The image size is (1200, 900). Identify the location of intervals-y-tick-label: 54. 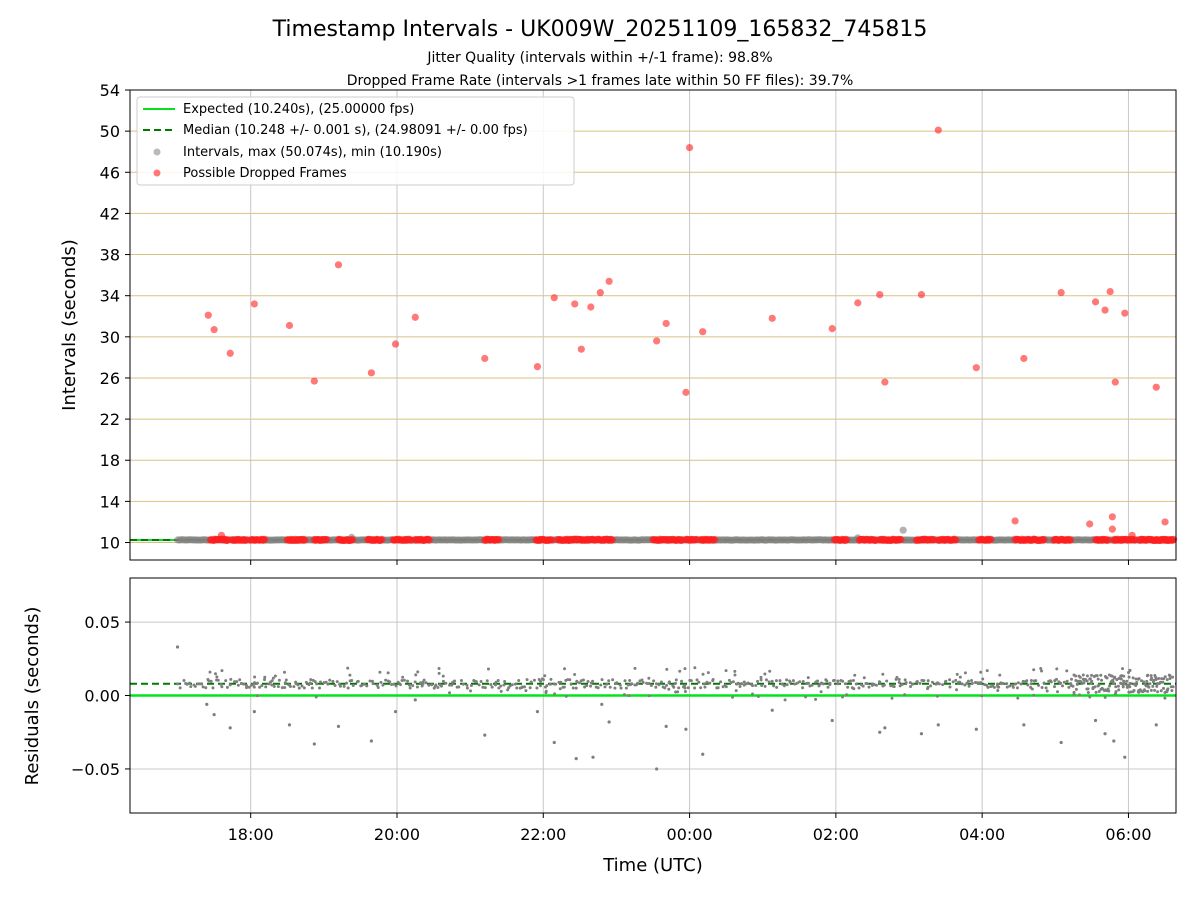
(110, 90).